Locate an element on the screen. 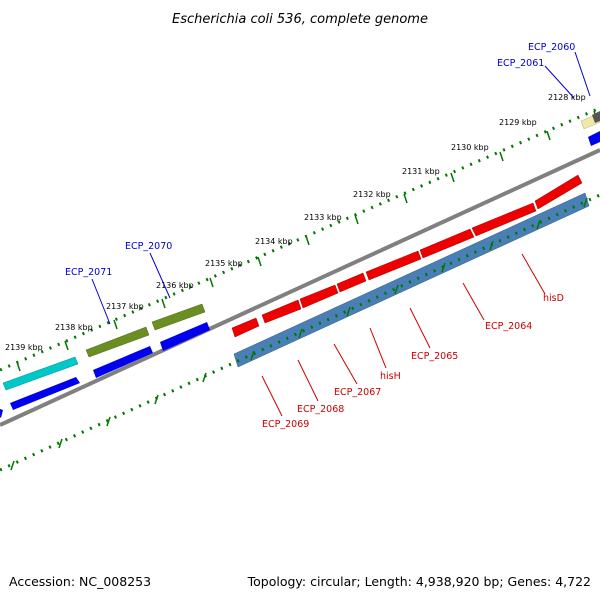 The image size is (600, 600). tick-label: 2131 kbp is located at coordinates (421, 171).